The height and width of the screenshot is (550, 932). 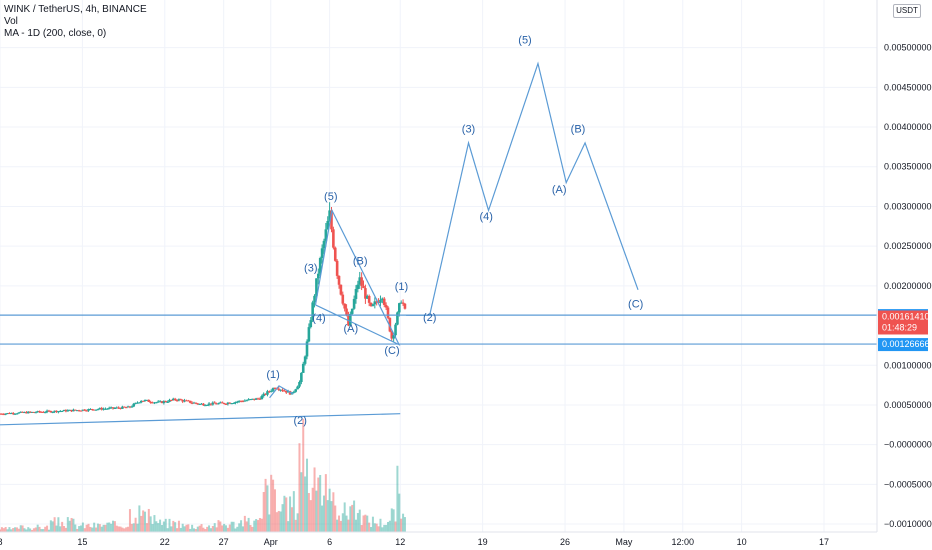 I want to click on wave-label: (2), so click(x=429, y=318).